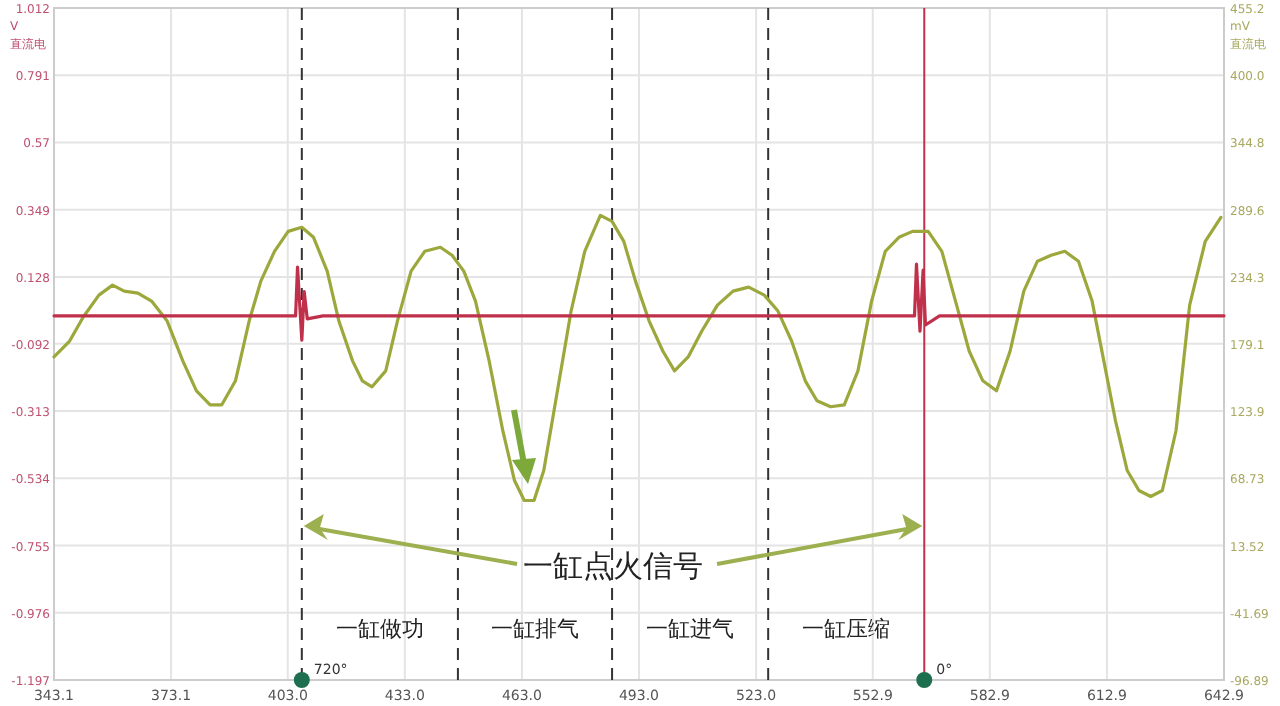  What do you see at coordinates (535, 629) in the screenshot?
I see `annotation: 一缸排气` at bounding box center [535, 629].